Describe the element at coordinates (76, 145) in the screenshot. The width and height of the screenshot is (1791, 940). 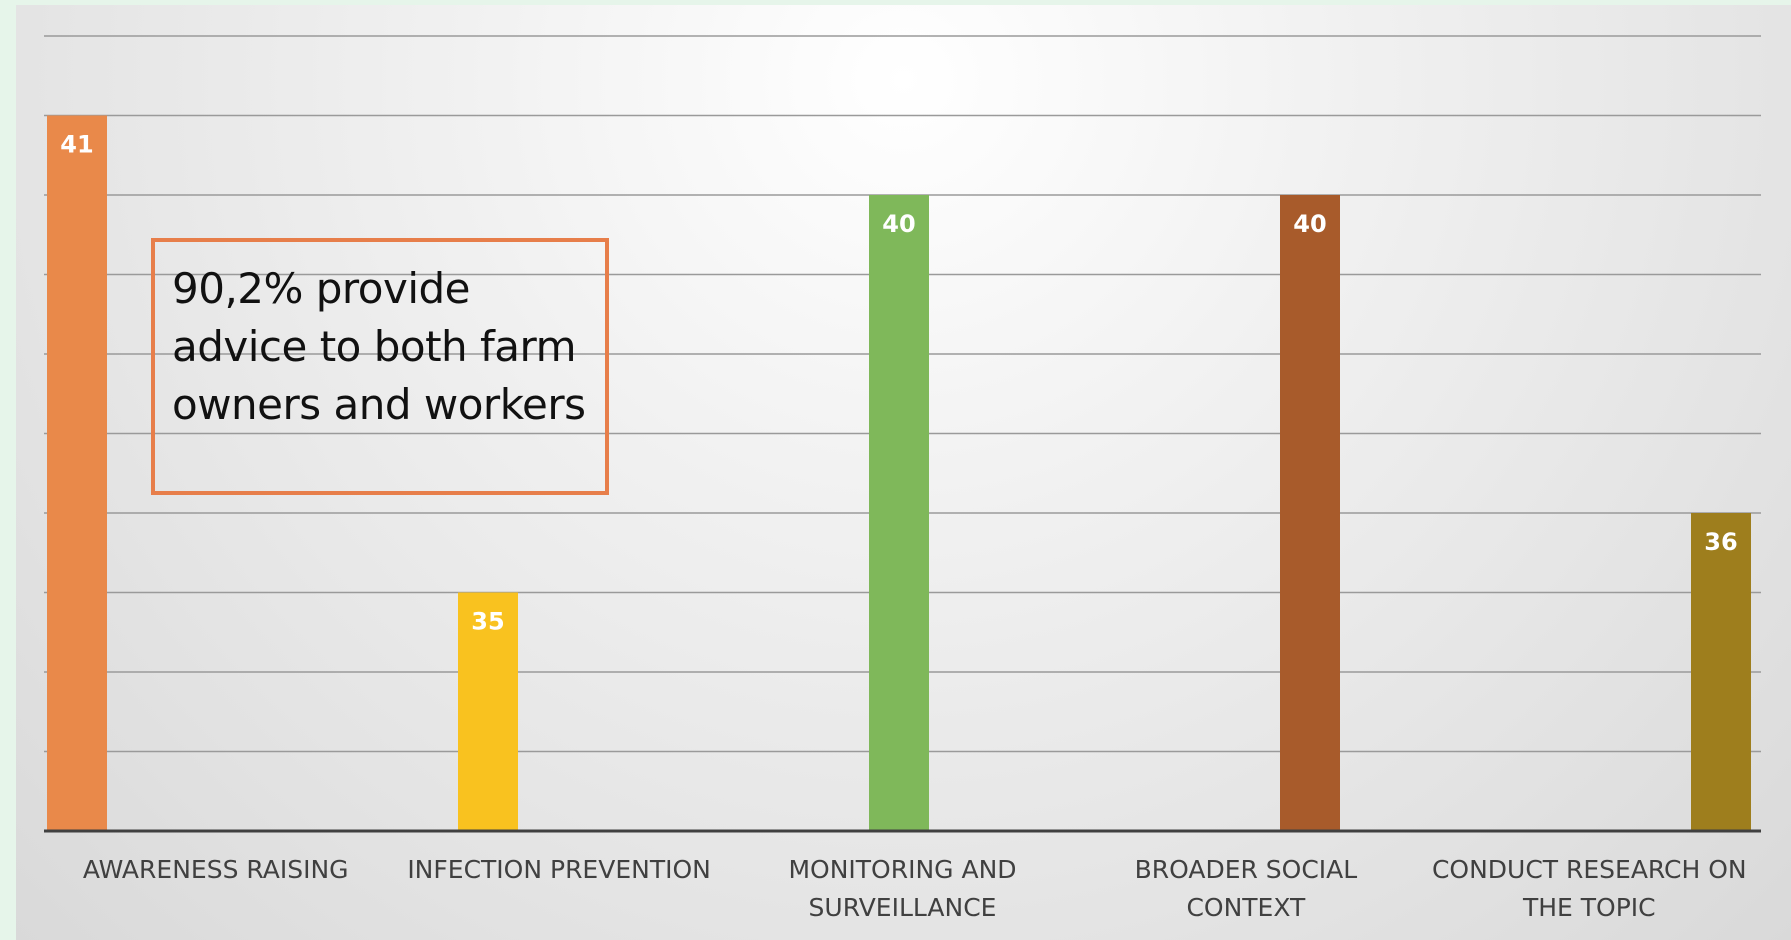
I see `data-label: 41` at that location.